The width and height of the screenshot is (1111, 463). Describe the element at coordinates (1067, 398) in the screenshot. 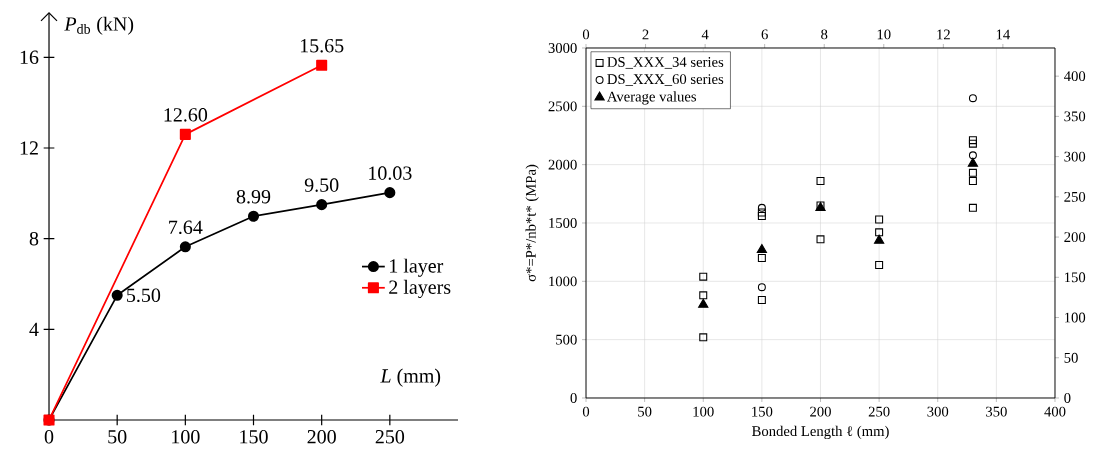

I see `y2-tick-label: 0` at that location.